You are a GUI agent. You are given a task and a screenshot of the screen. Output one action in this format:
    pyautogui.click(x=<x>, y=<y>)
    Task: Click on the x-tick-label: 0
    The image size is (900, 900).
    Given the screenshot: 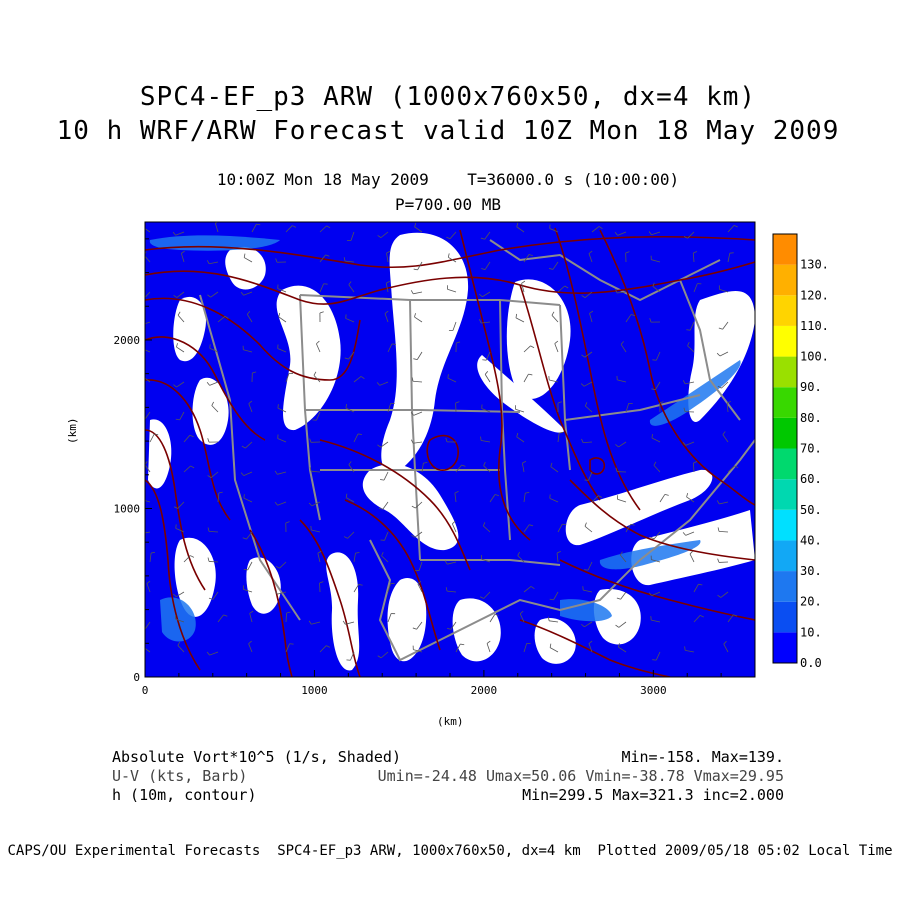 What is the action you would take?
    pyautogui.click(x=145, y=690)
    